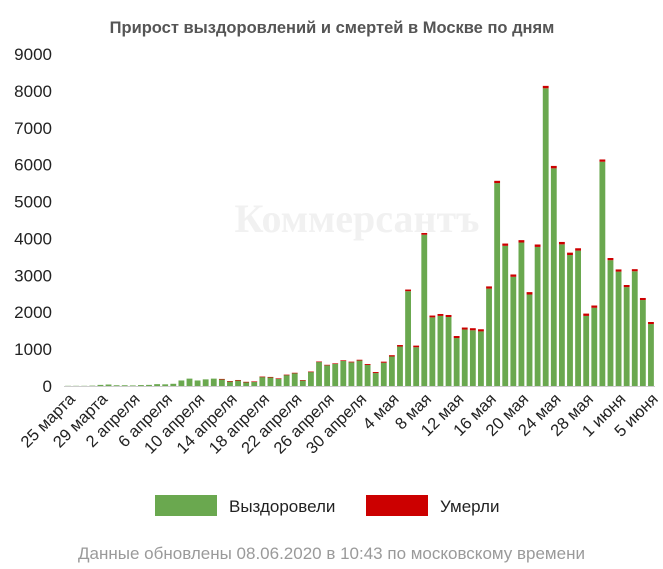 The image size is (663, 569). Describe the element at coordinates (469, 506) in the screenshot. I see `legend-label-died: Умерли` at that location.